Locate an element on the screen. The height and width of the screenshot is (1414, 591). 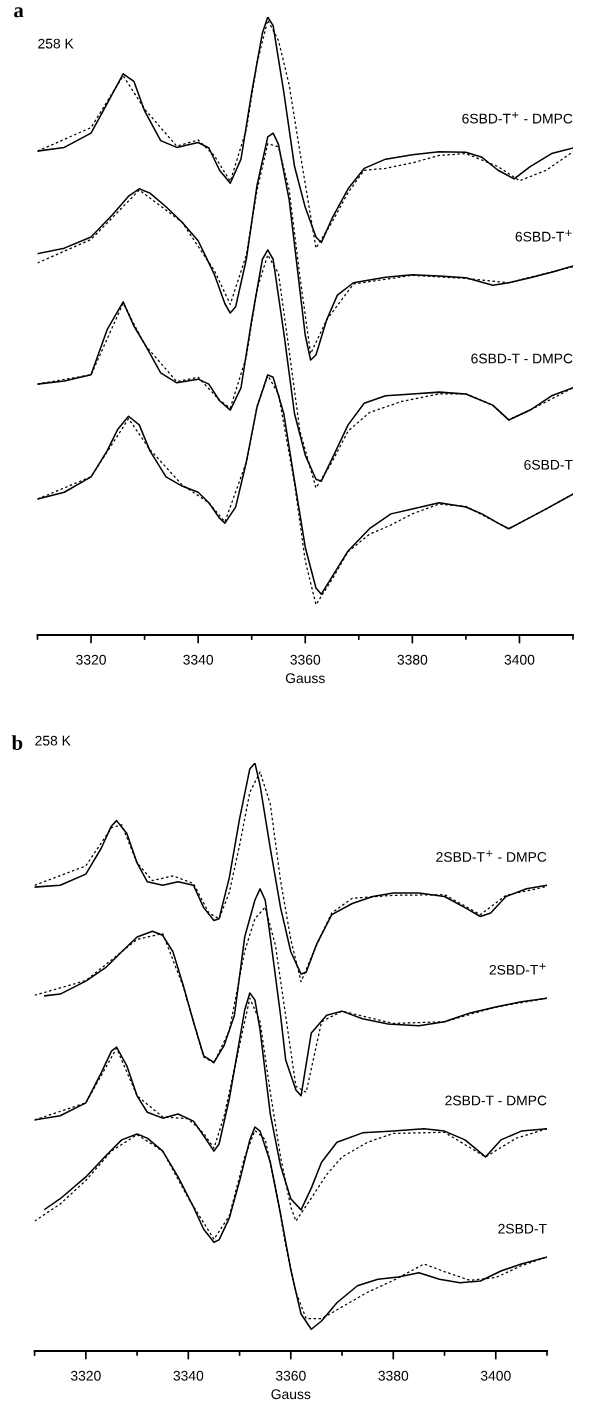
series-label: 6SBD-T is located at coordinates (548, 464).